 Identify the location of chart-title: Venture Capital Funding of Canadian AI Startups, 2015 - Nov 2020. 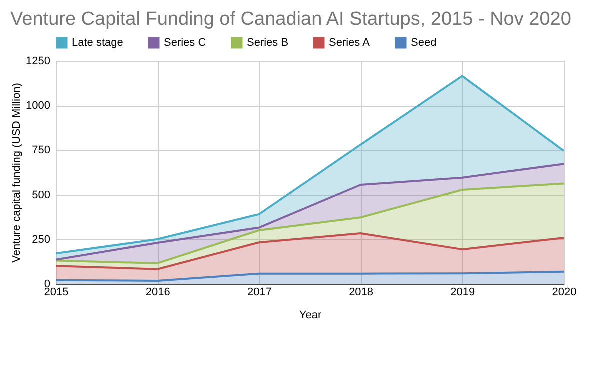
(291, 19).